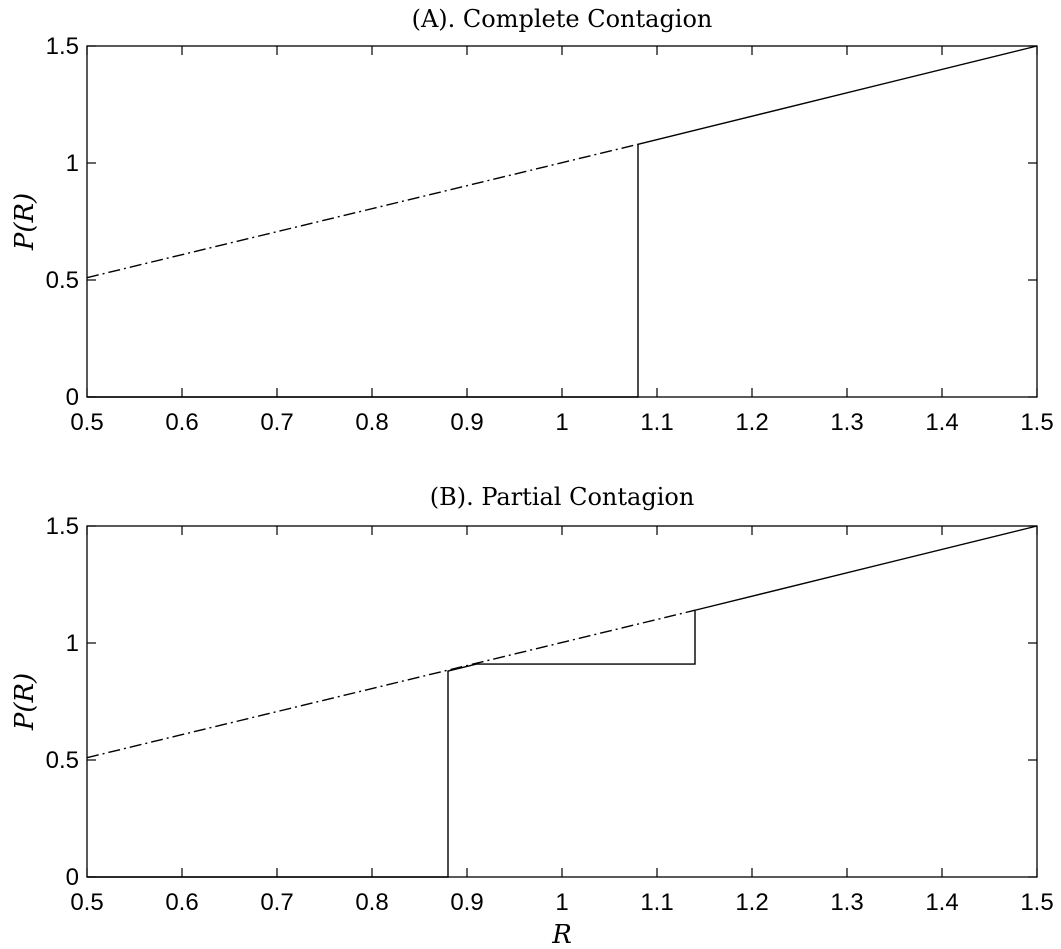 This screenshot has height=949, width=1061. I want to click on chart-title: (A). Complete Contagion, so click(562, 19).